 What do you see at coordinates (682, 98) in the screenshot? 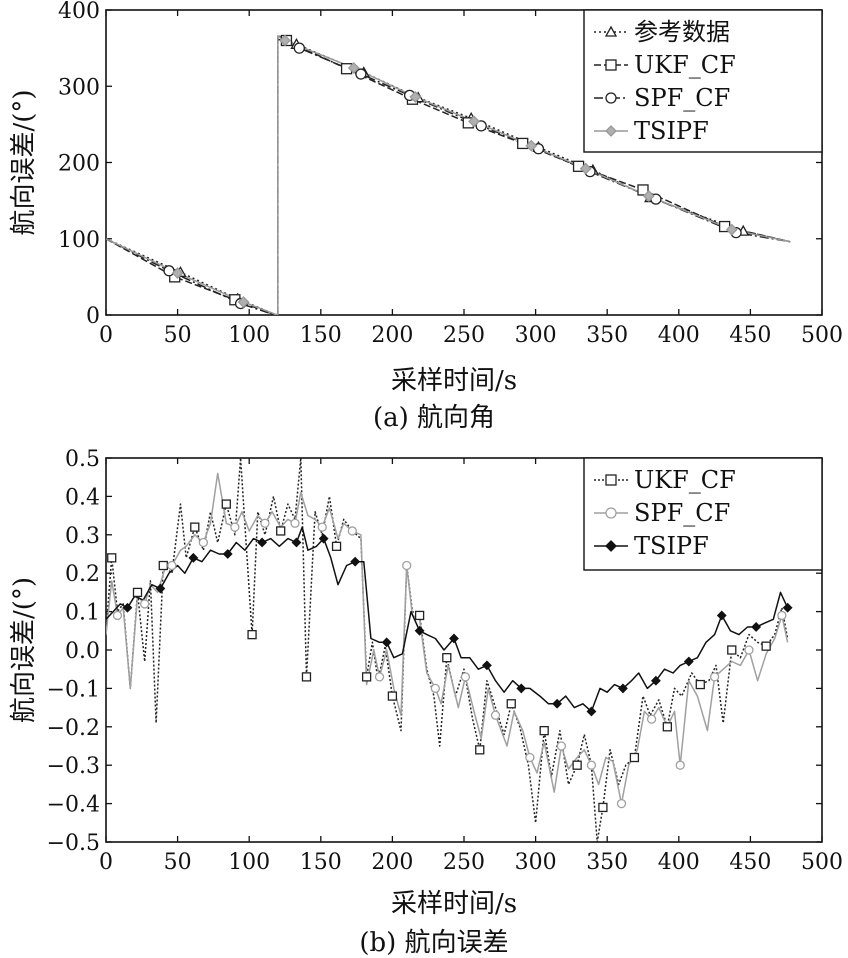
I see `legend-label: SPF_CF` at bounding box center [682, 98].